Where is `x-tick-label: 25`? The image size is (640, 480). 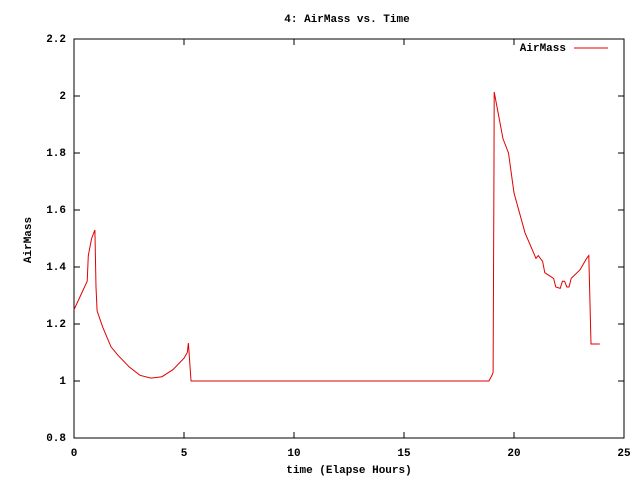
x-tick-label: 25 is located at coordinates (624, 454).